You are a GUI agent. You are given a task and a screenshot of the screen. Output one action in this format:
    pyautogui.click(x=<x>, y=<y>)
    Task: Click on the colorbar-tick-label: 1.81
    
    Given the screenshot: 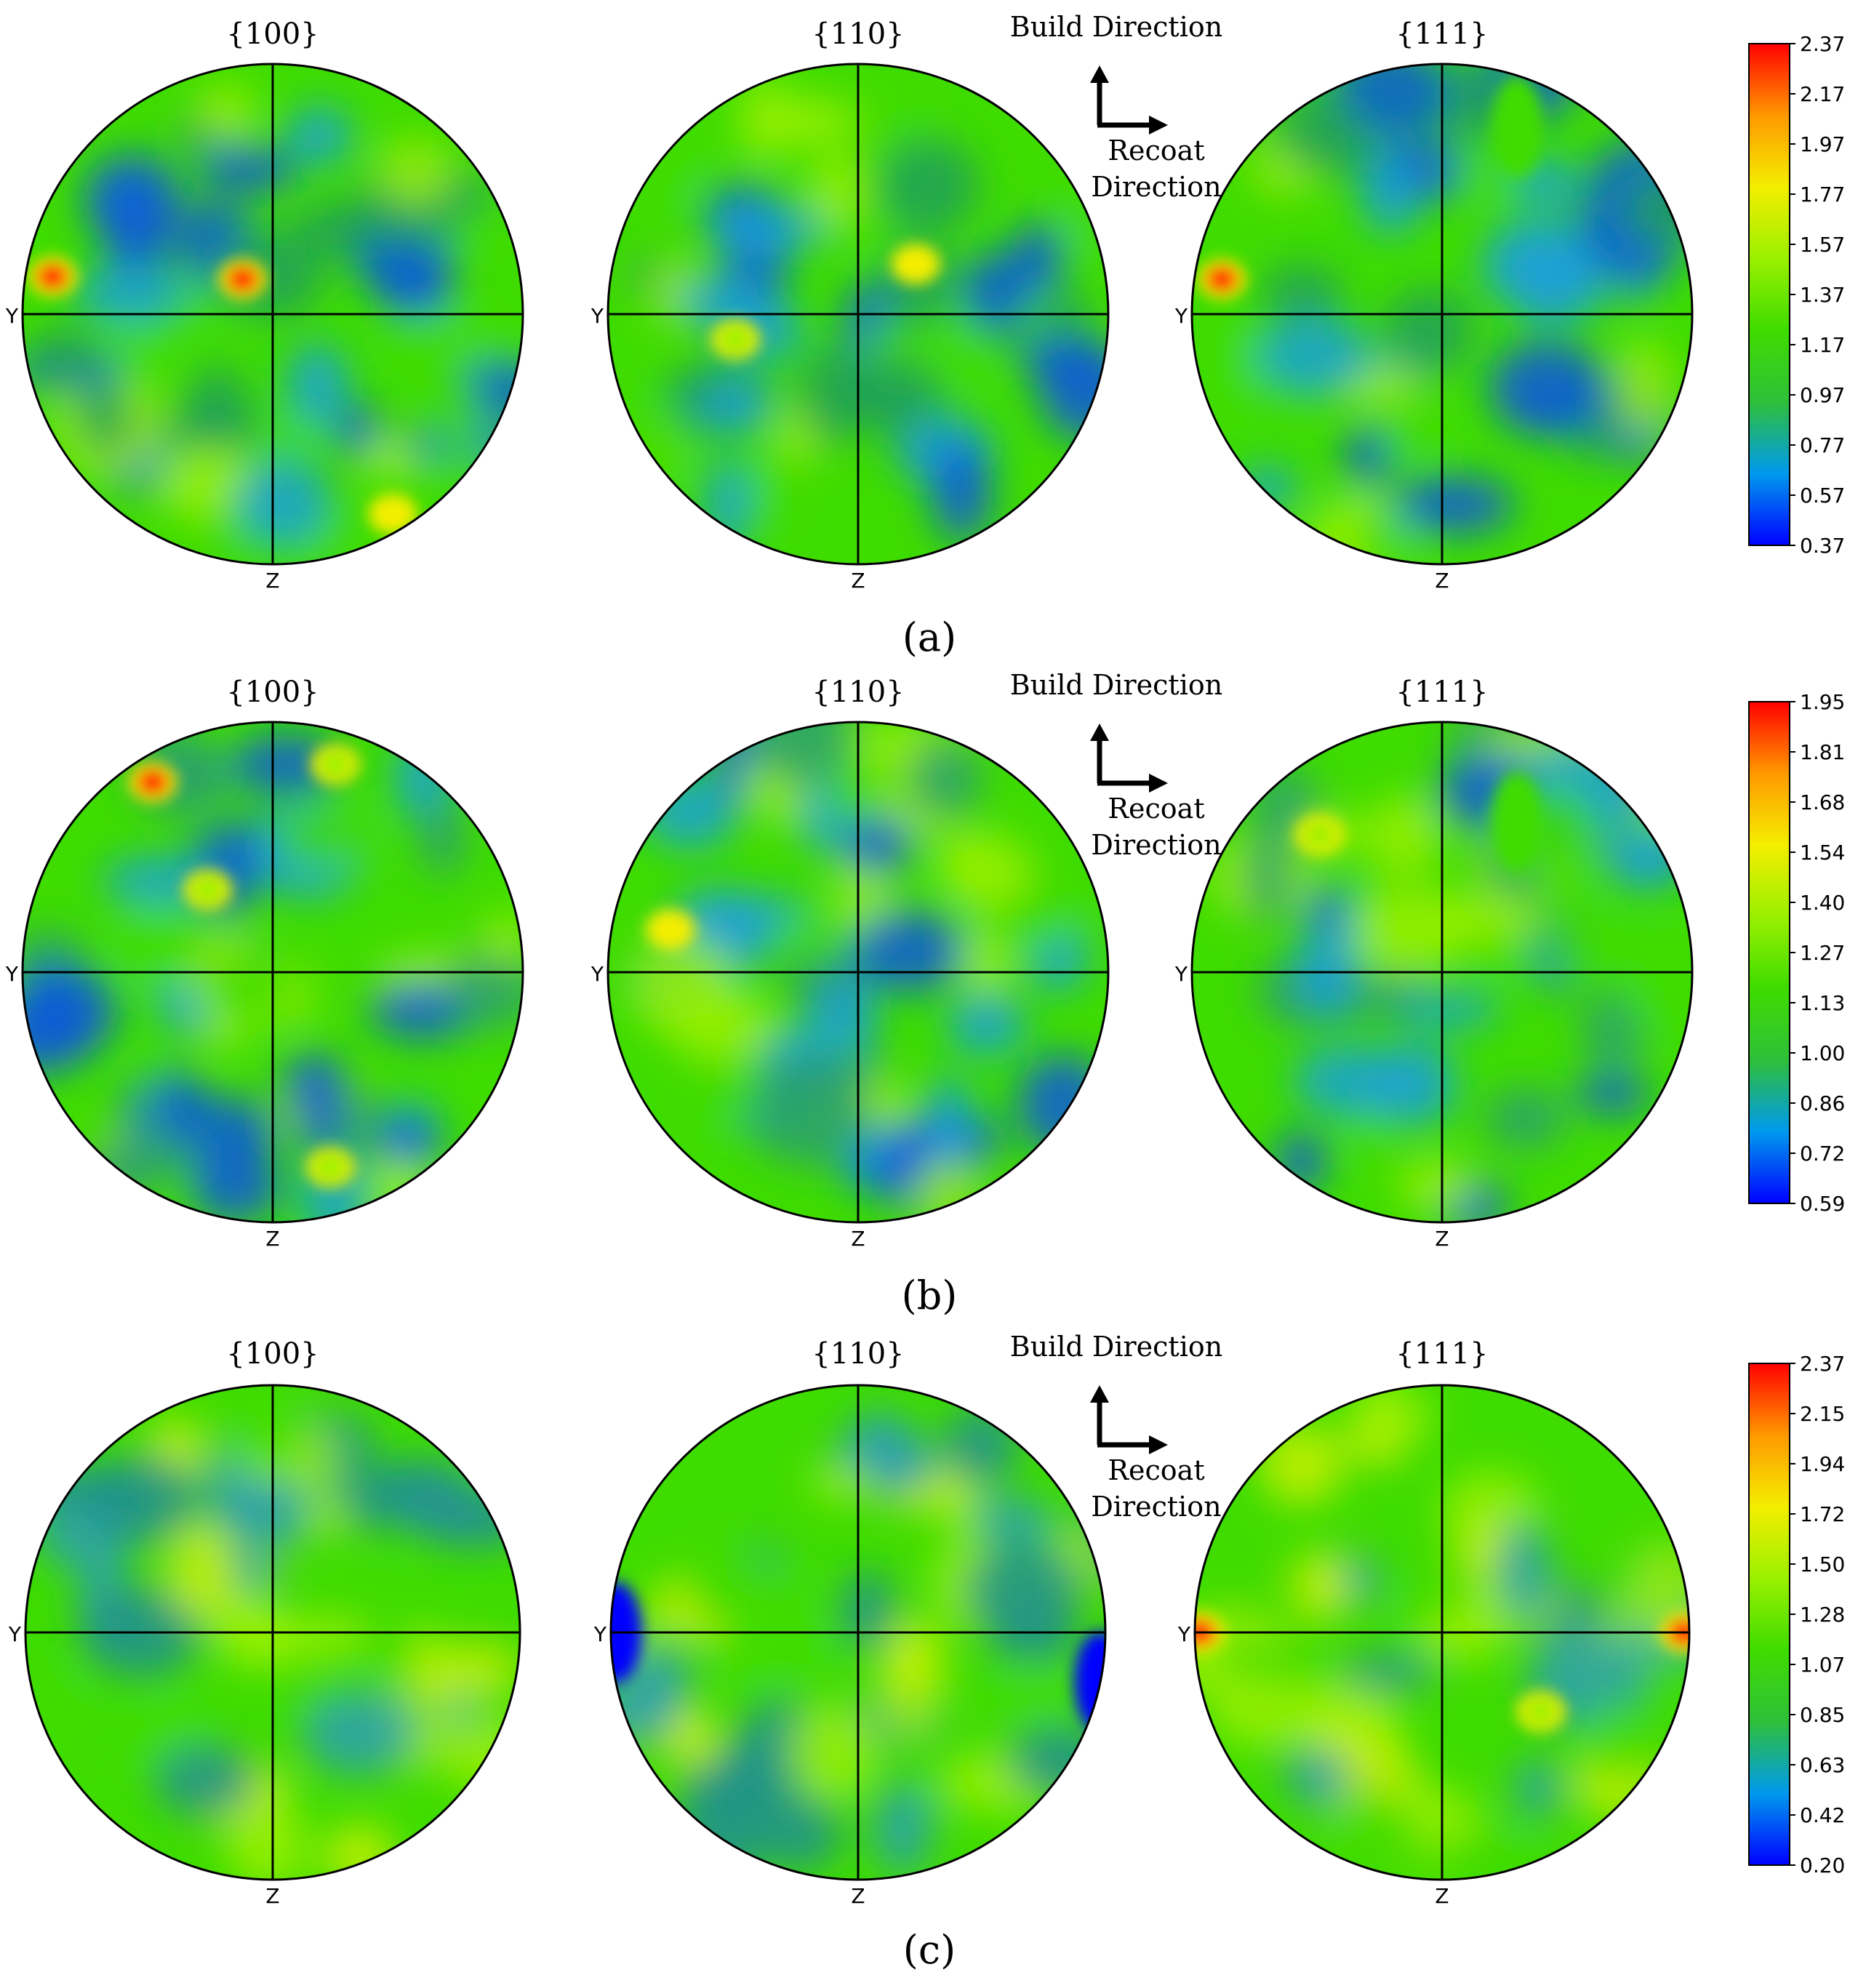 What is the action you would take?
    pyautogui.click(x=1822, y=752)
    